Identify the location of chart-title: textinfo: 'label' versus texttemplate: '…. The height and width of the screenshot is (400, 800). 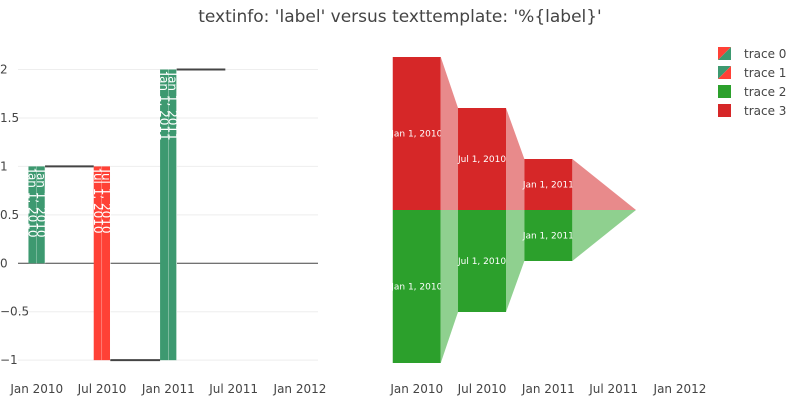
(400, 17).